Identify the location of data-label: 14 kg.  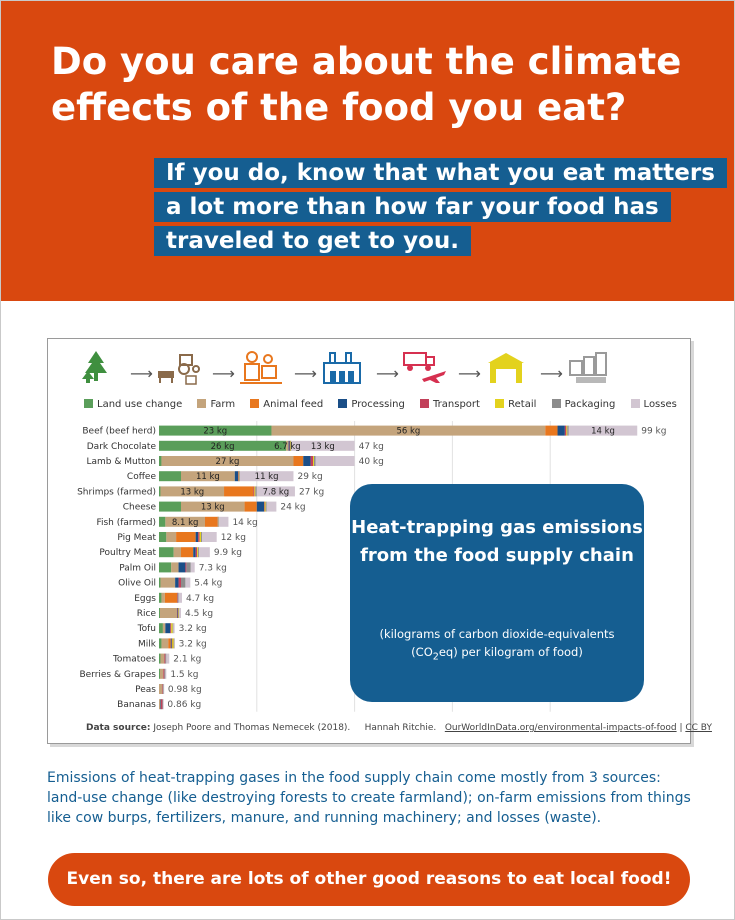
(603, 432).